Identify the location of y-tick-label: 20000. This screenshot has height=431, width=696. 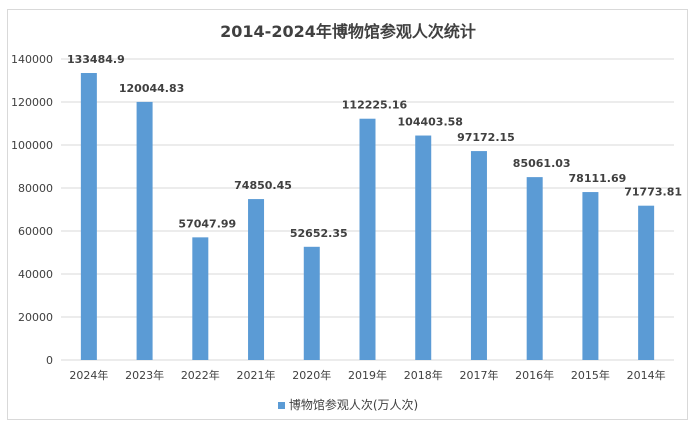
(35, 317).